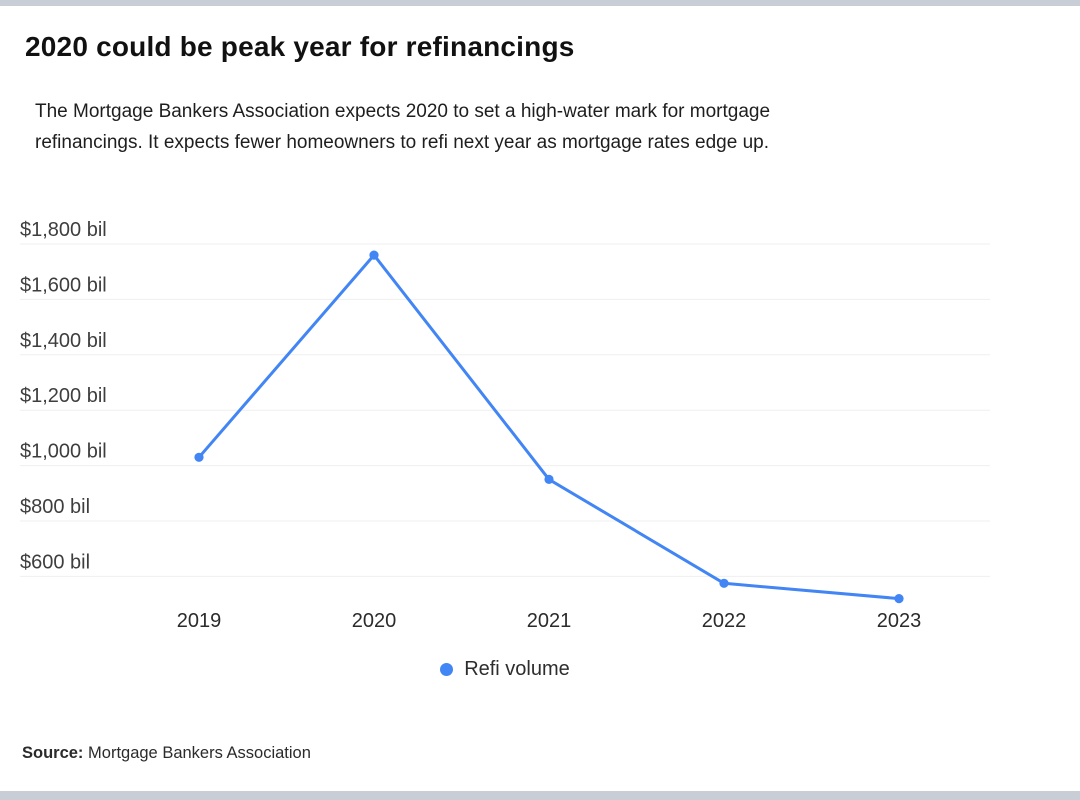 The image size is (1080, 800). I want to click on y-axis-tick-label: $1,000 bil, so click(63, 452).